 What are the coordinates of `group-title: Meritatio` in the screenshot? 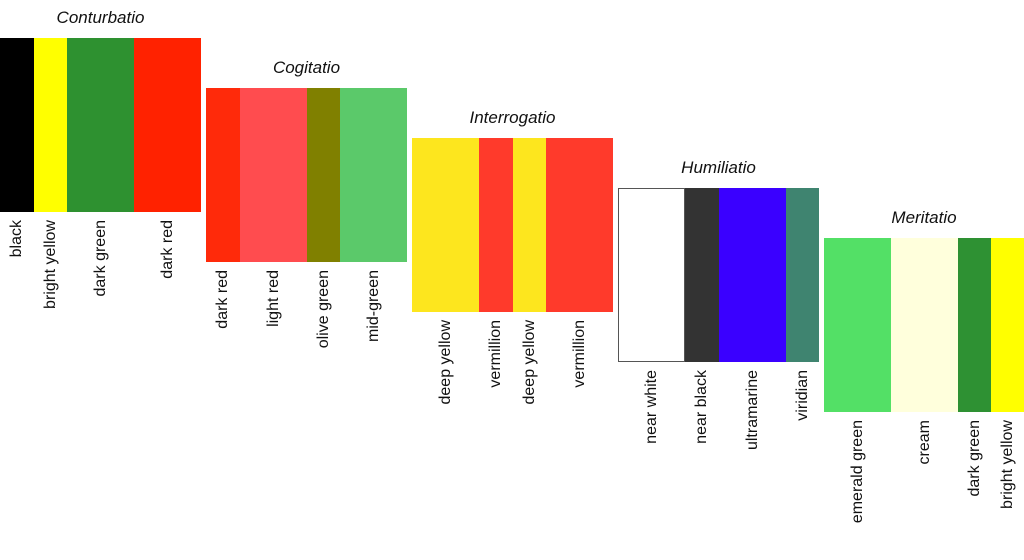 It's located at (924, 217).